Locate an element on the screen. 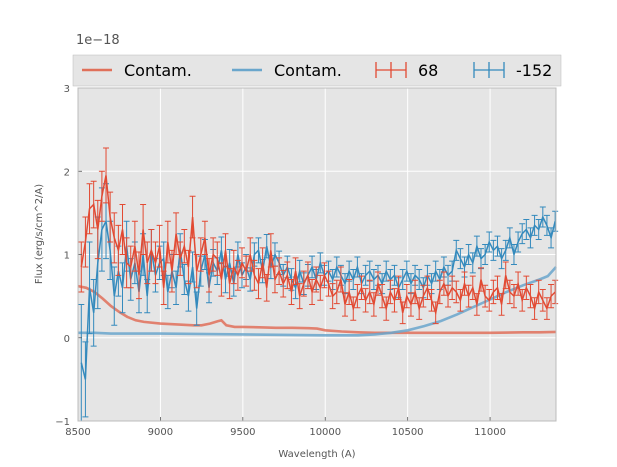 Image resolution: width=617 pixels, height=467 pixels. y-tick-label: 3 is located at coordinates (67, 89).